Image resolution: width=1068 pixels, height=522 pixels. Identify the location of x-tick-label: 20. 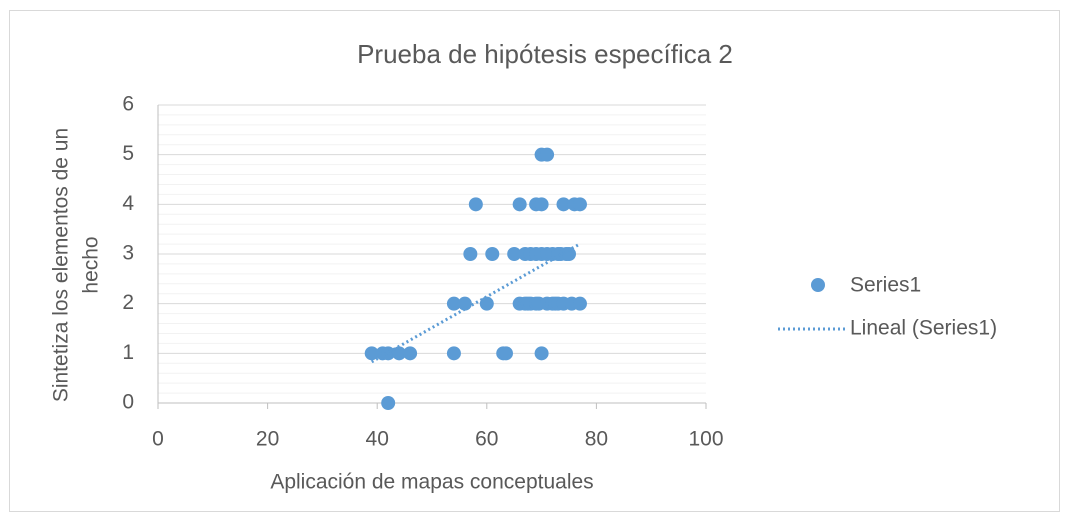
(267, 439).